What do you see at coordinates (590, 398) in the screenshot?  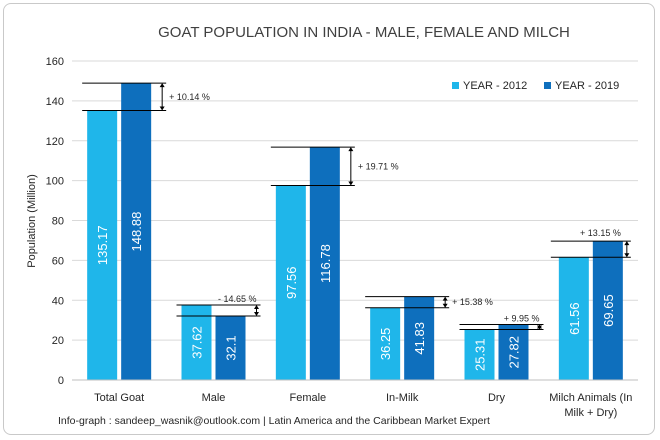 I see `x-tick-label: Milch Animals (In` at bounding box center [590, 398].